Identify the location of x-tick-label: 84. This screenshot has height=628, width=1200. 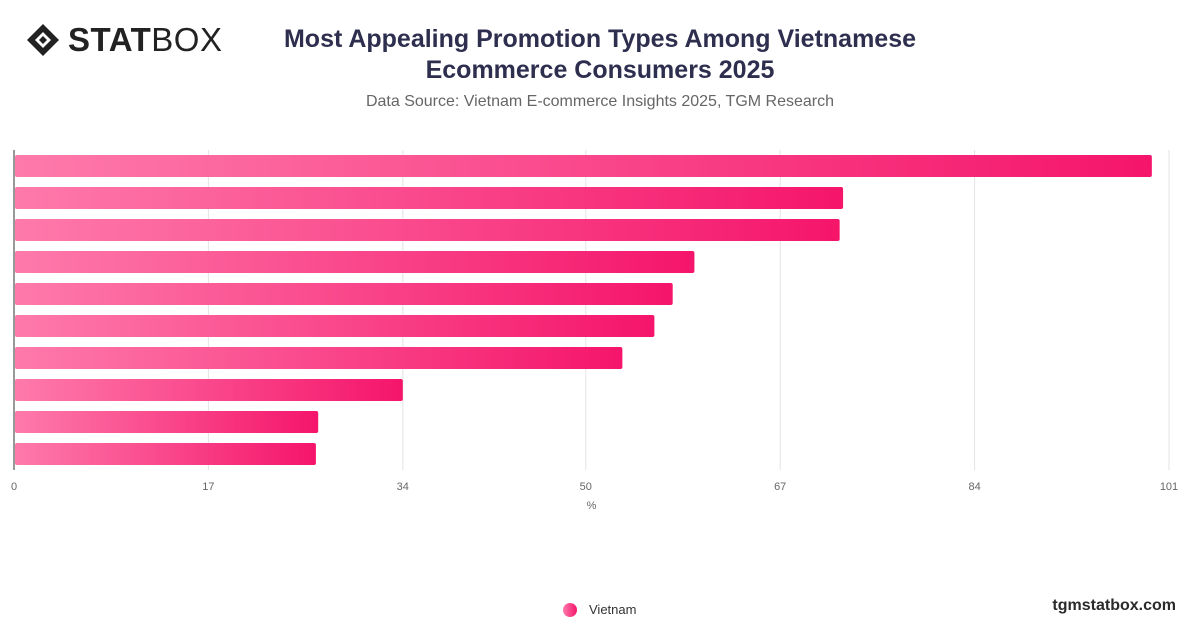
(974, 487).